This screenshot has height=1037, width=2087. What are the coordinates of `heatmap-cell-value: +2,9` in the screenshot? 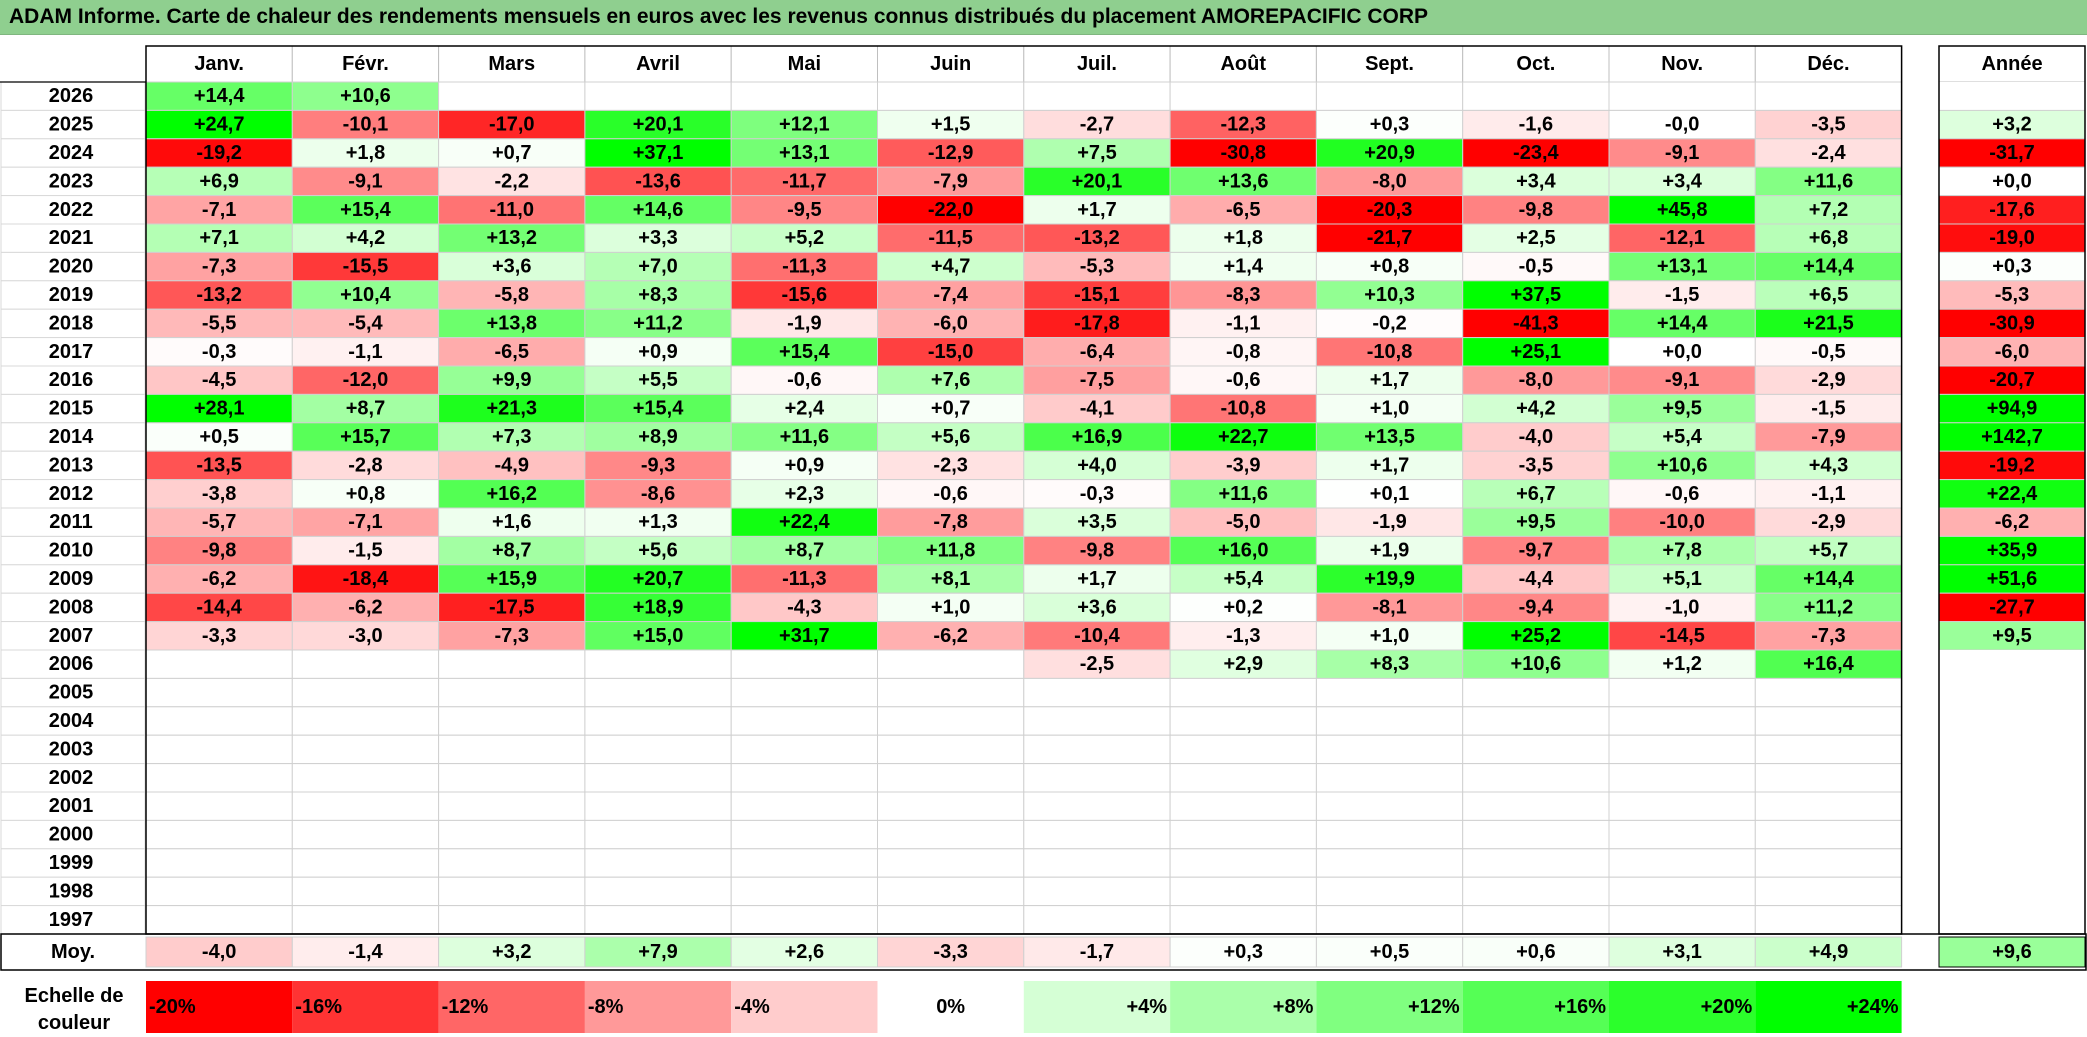 It's located at (1243, 664).